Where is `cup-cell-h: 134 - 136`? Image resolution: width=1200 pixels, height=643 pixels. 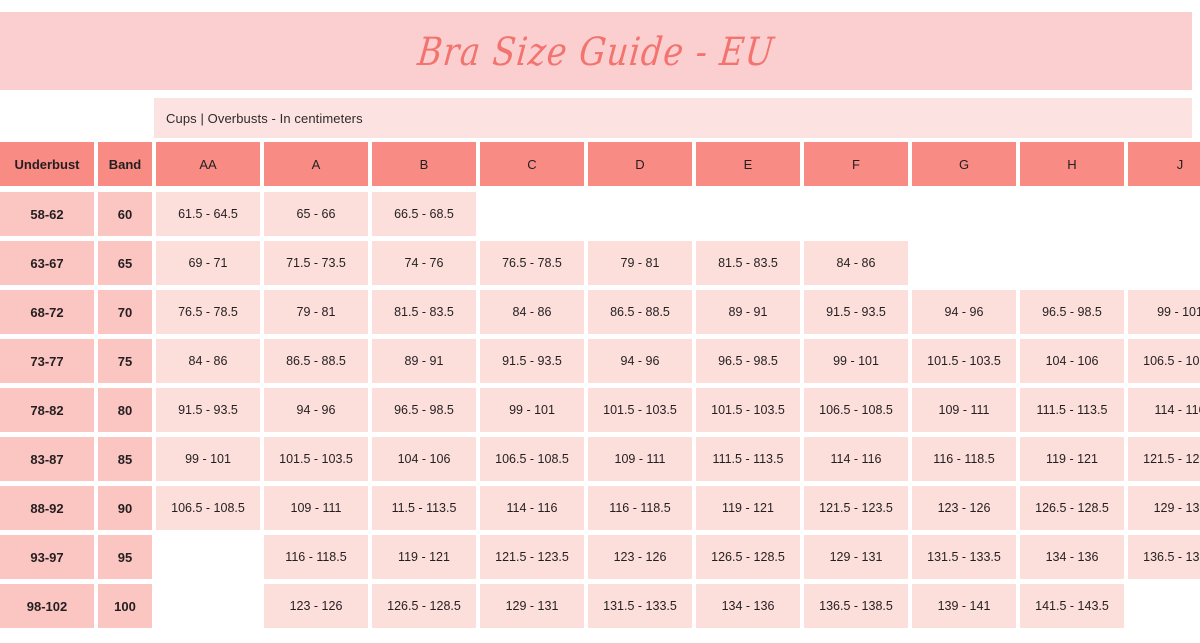
cup-cell-h: 134 - 136 is located at coordinates (1072, 557).